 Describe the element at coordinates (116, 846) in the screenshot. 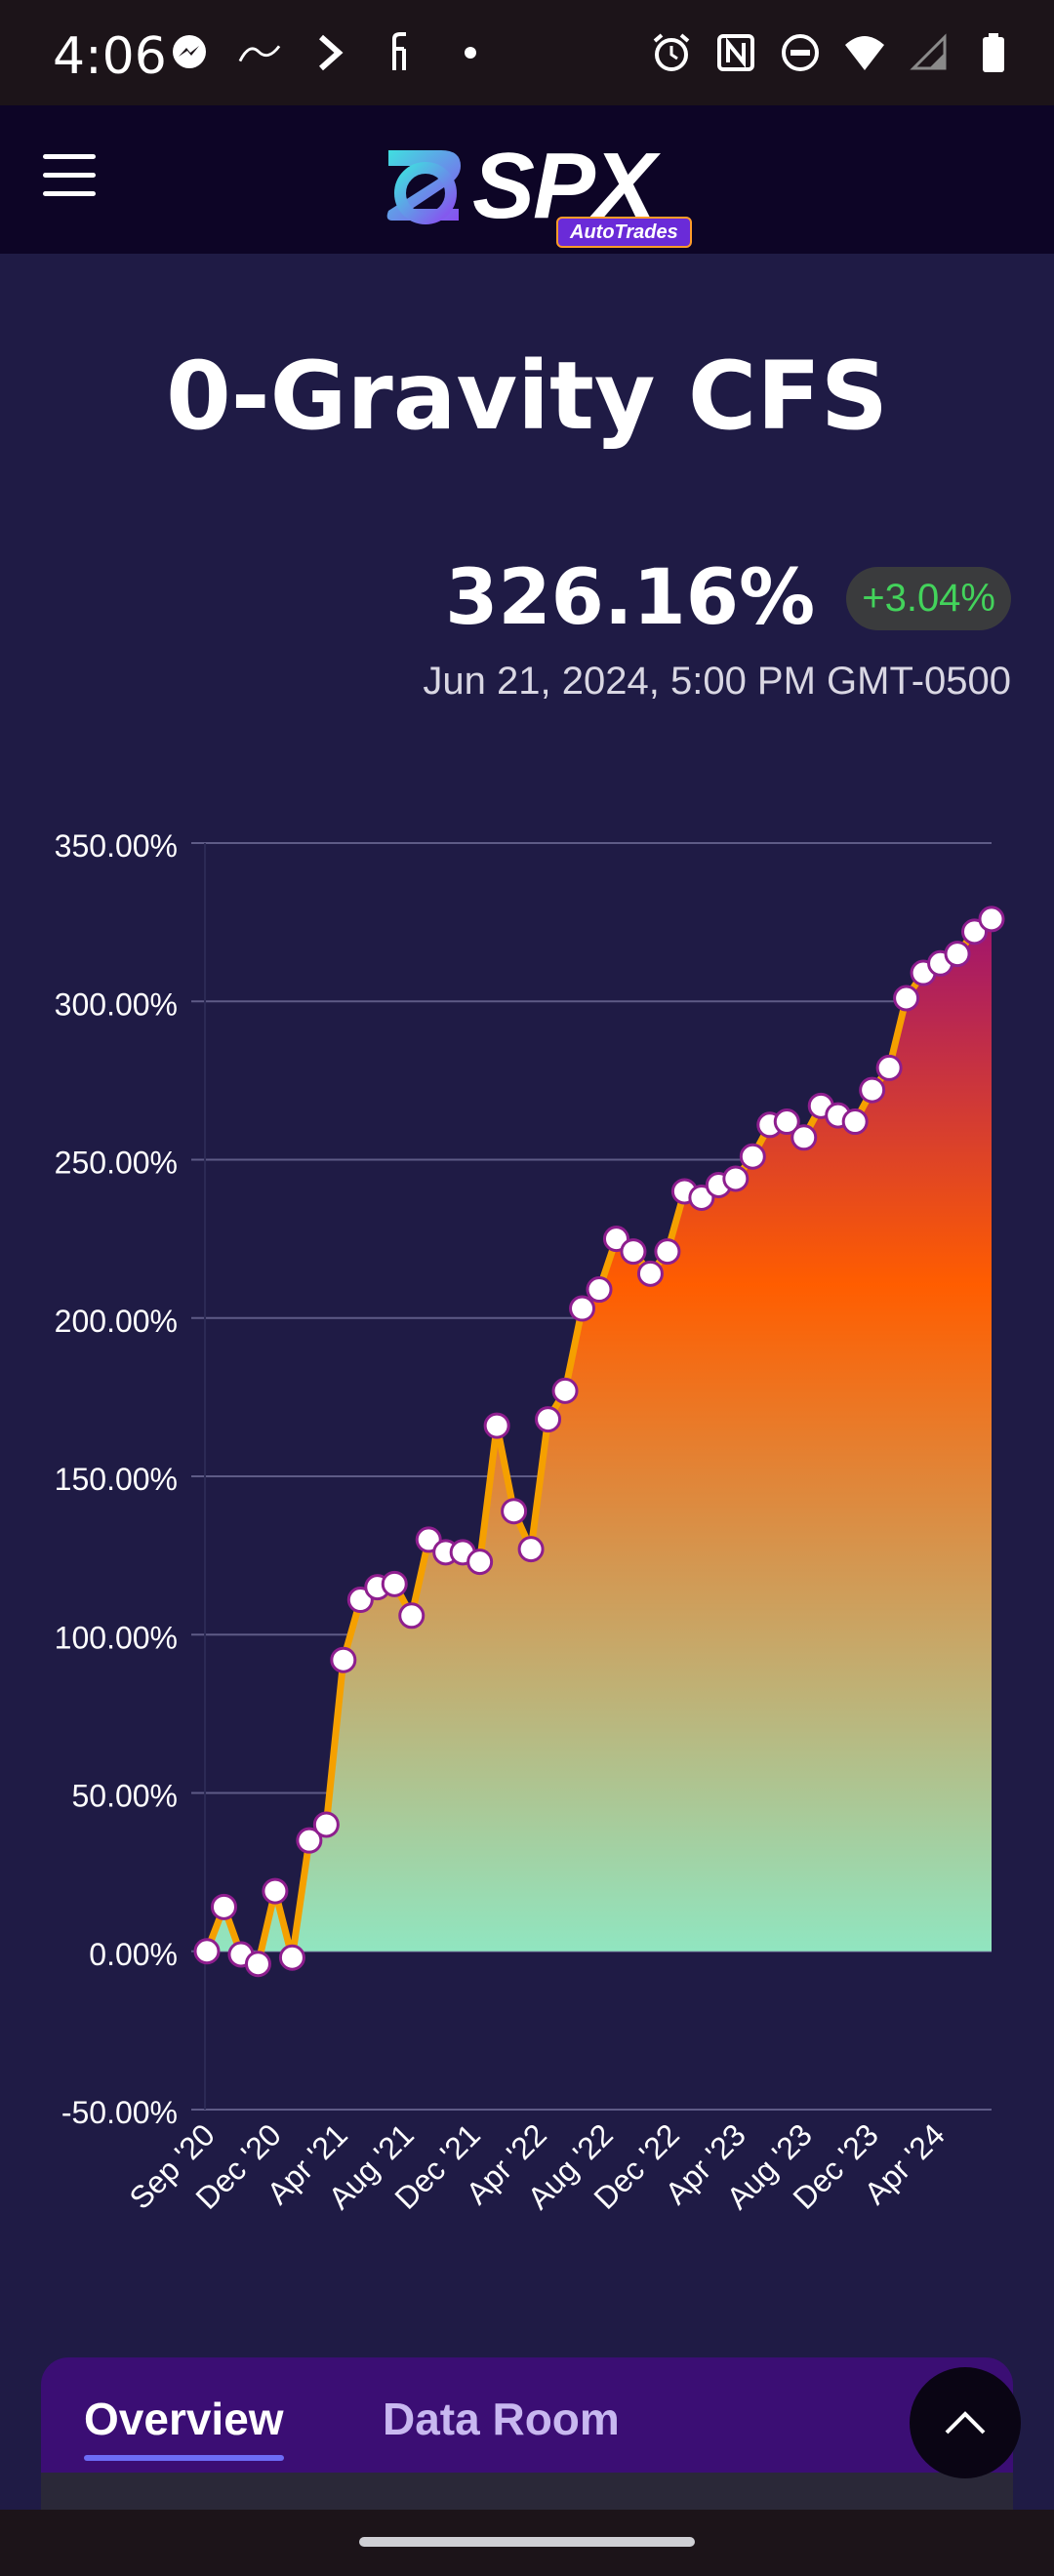

I see `y-tick-label: 350.00%` at that location.